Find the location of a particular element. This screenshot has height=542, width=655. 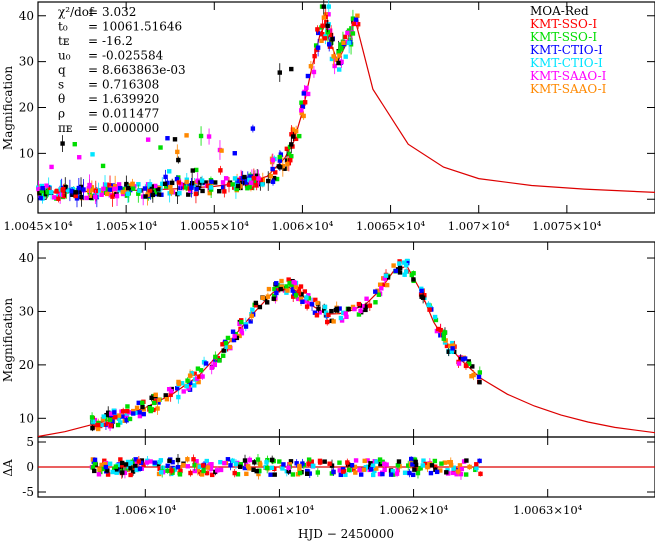

bottom-y-axis-label: ΔA is located at coordinates (8, 468).